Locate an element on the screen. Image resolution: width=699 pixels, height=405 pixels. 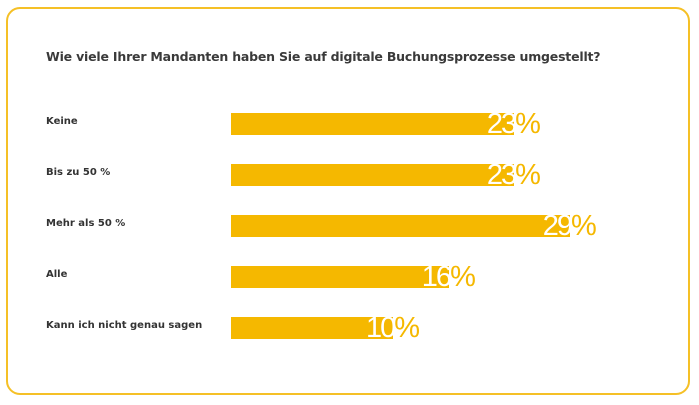
bar-row: Mehr als 50 % 29% is located at coordinates (349, 226).